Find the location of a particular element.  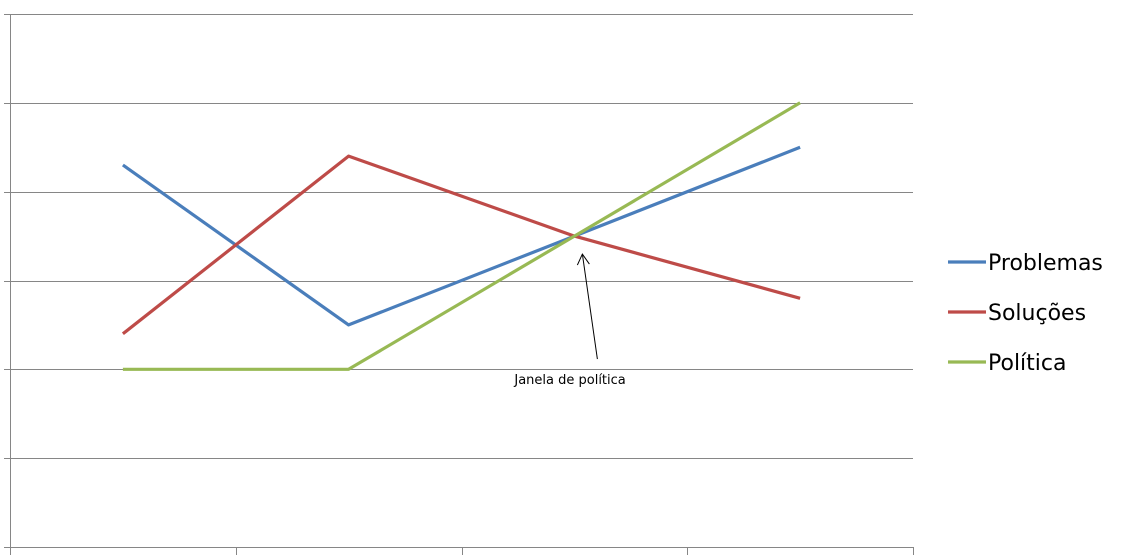

annotation-label: Janela de política is located at coordinates (569, 380).